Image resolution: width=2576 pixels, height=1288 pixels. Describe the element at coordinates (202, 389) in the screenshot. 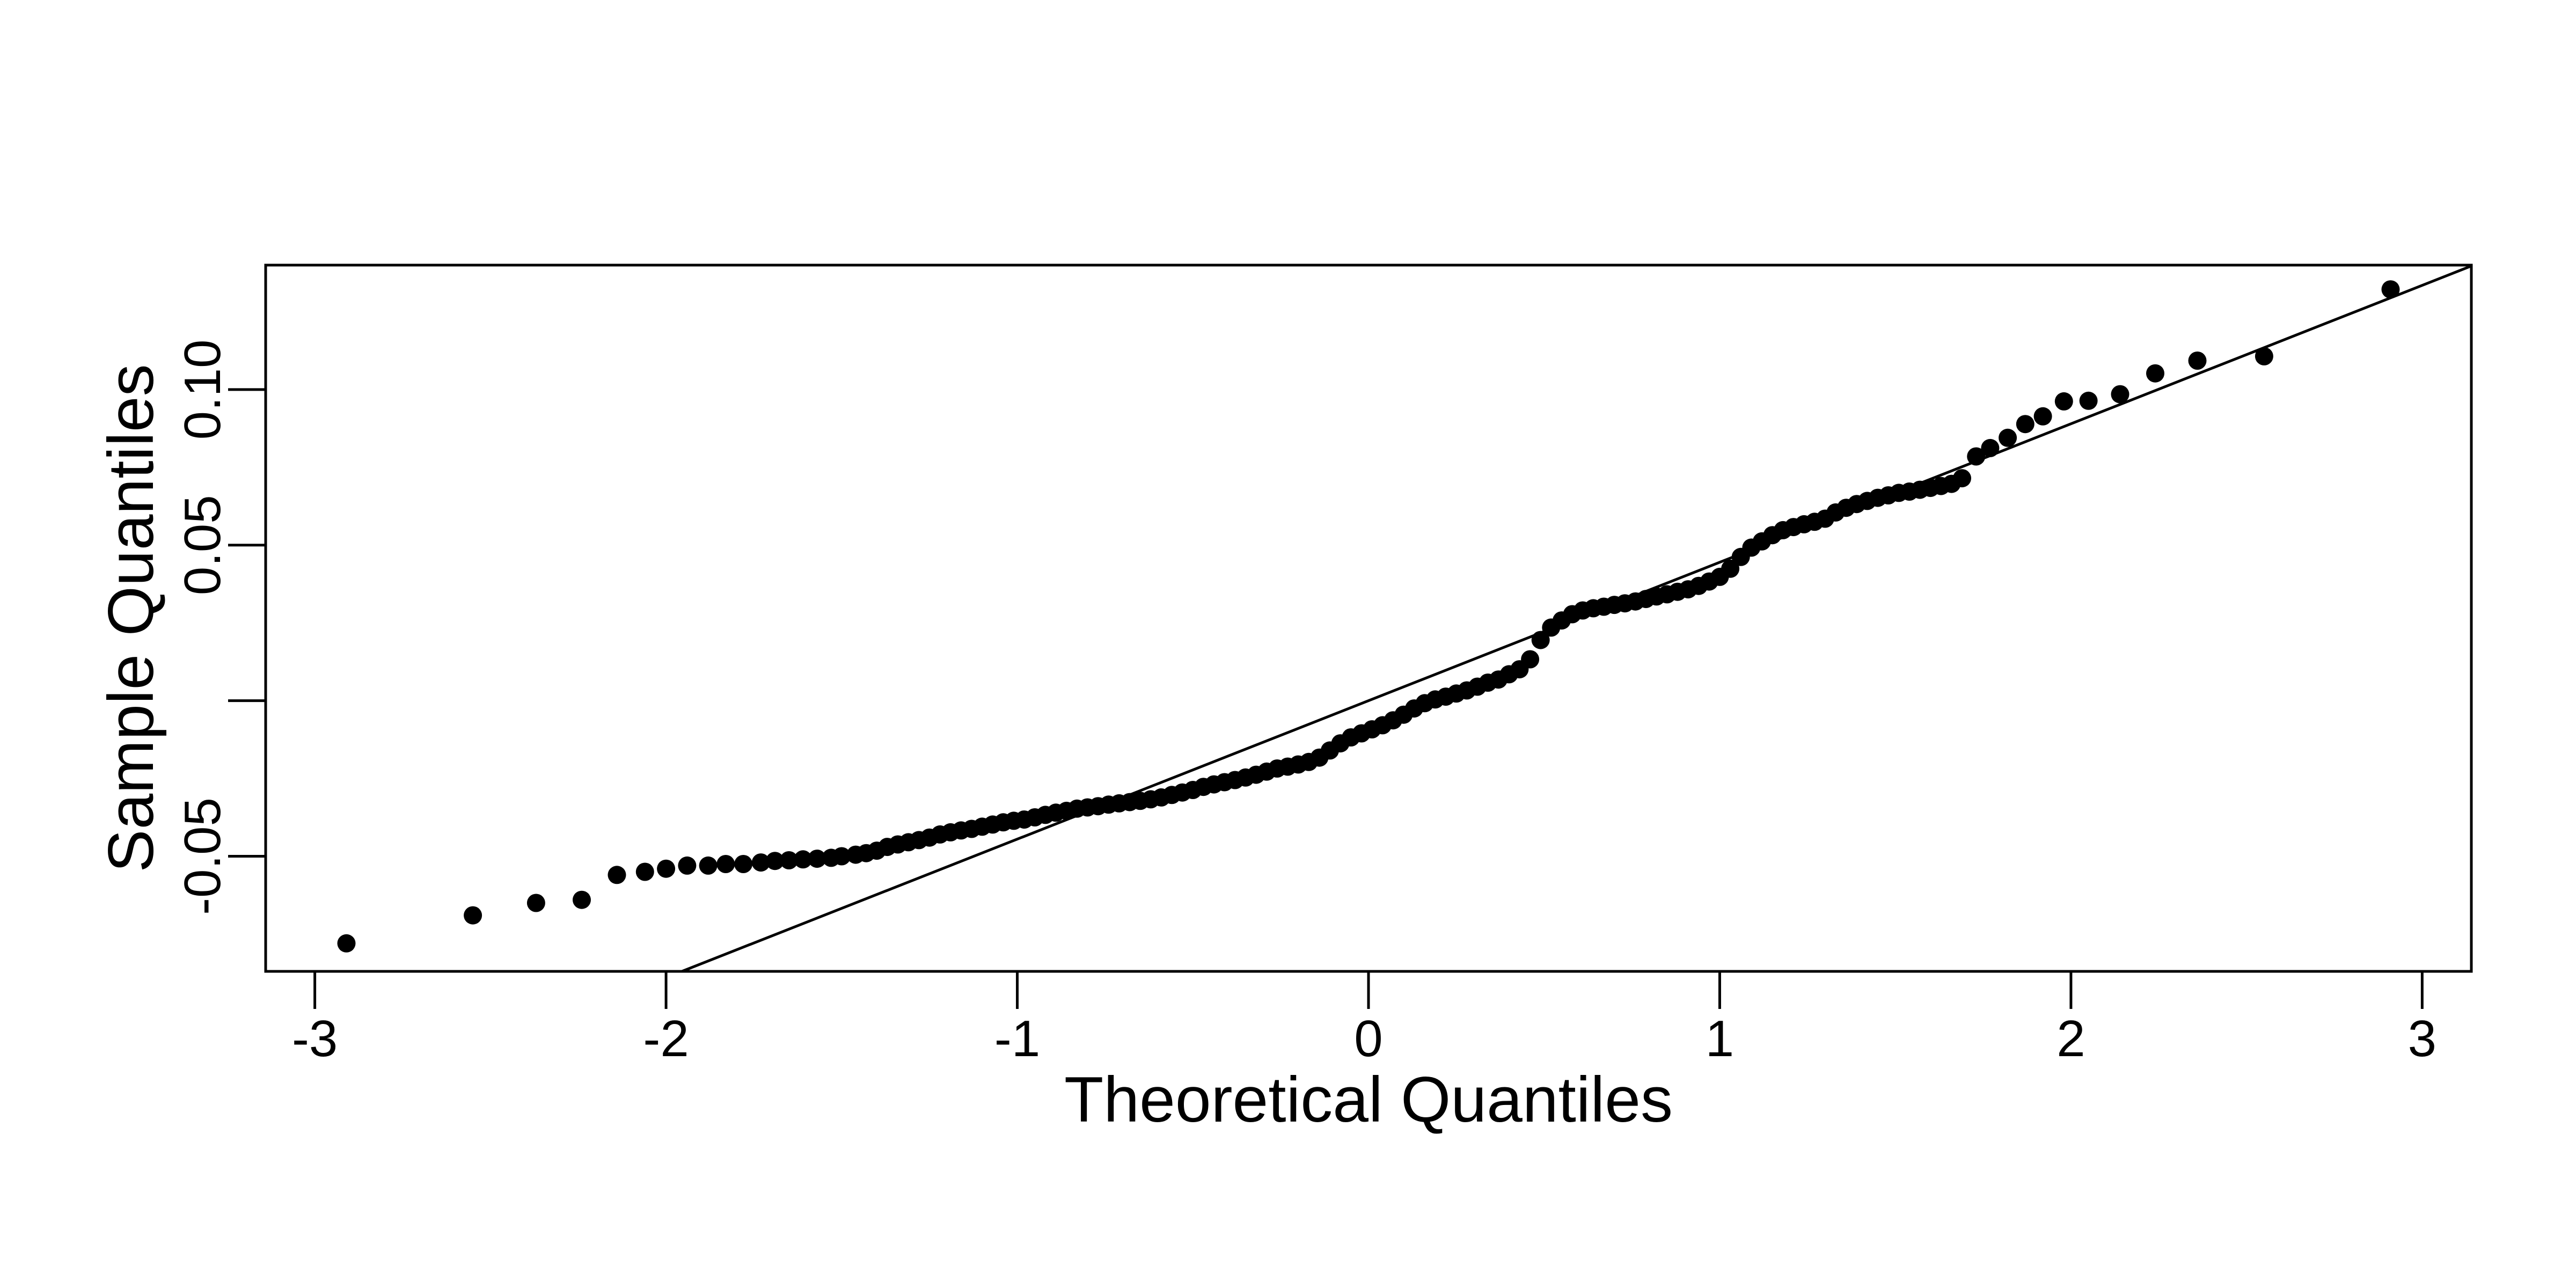

I see `y-tick-label: 0.10` at that location.